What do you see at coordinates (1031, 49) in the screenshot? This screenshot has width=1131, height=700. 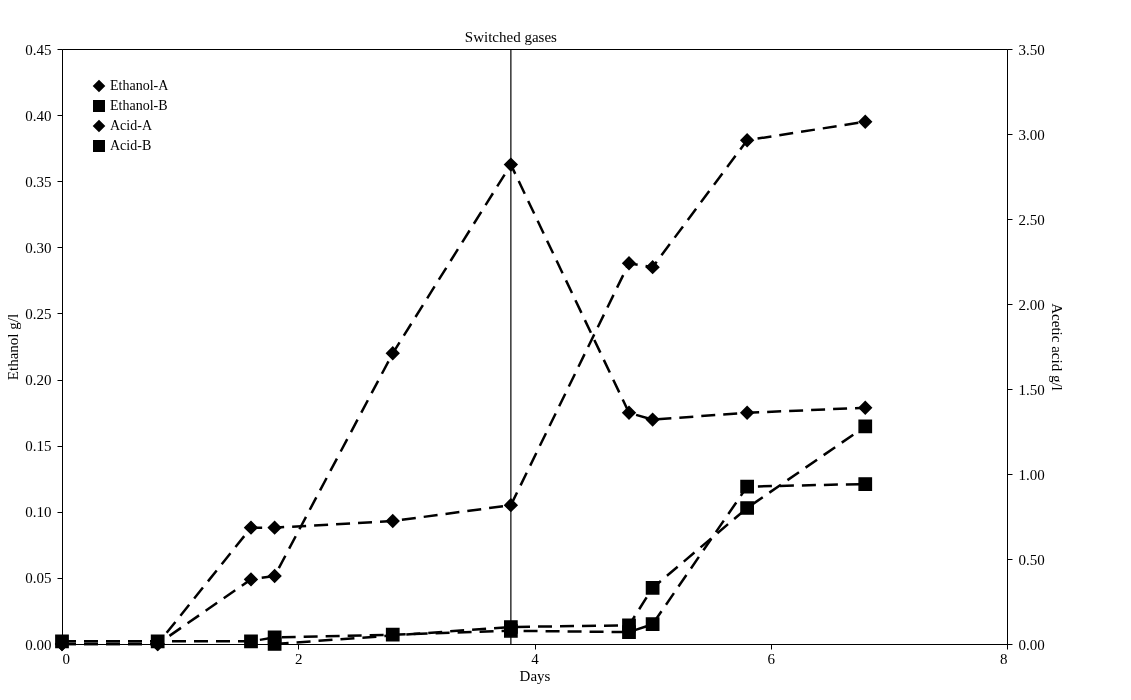 I see `y2-tick-label: 3.50` at bounding box center [1031, 49].